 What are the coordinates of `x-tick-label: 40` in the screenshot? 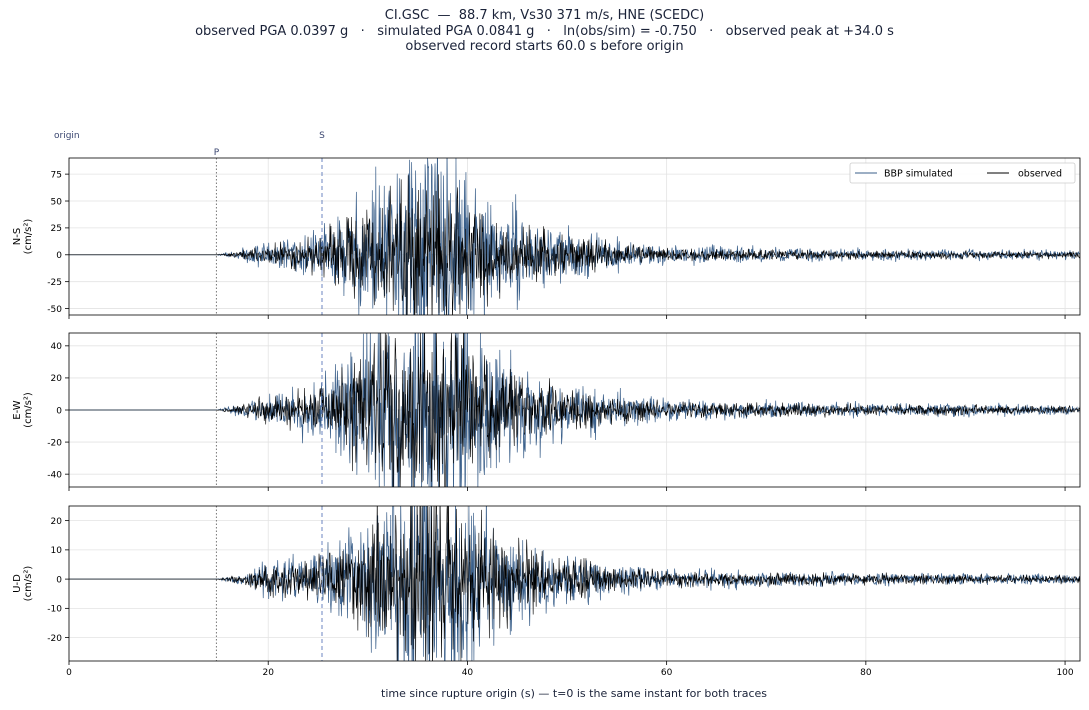 It's located at (468, 673).